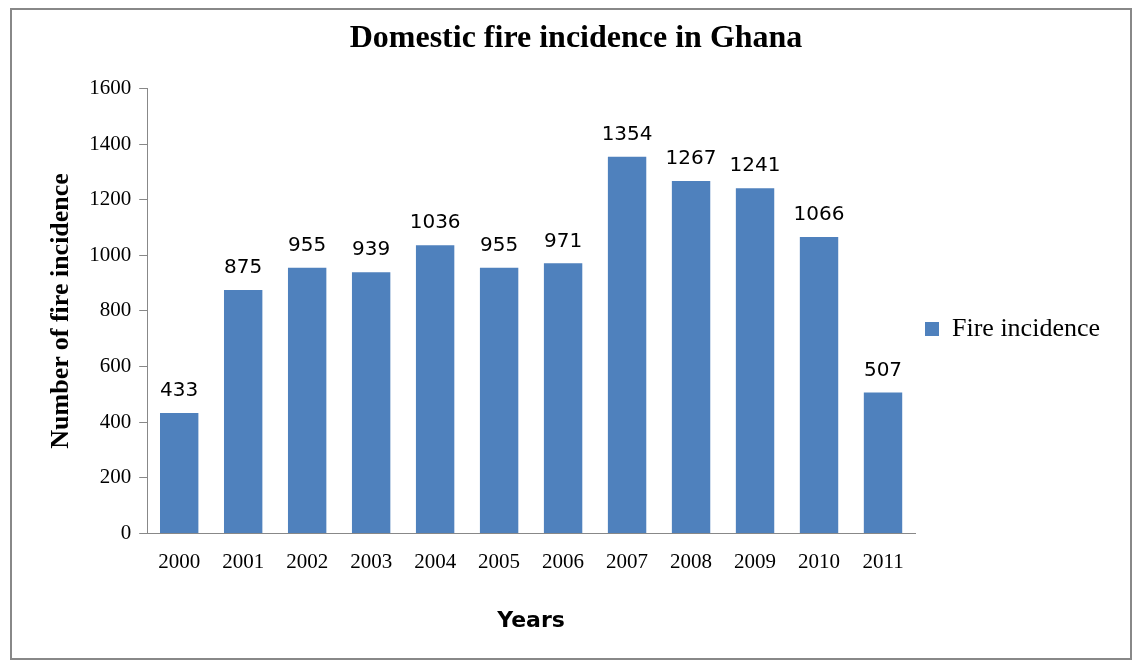 Image resolution: width=1137 pixels, height=660 pixels. I want to click on y-axis-title: Number of fire incidence, so click(60, 311).